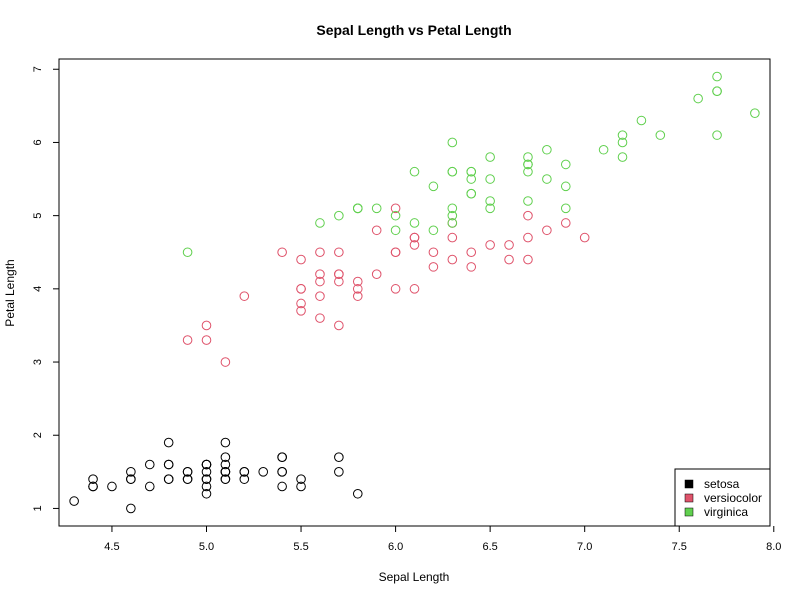  Describe the element at coordinates (45, 288) in the screenshot. I see `y-axis: 1 2 3 4 5 6 7` at that location.